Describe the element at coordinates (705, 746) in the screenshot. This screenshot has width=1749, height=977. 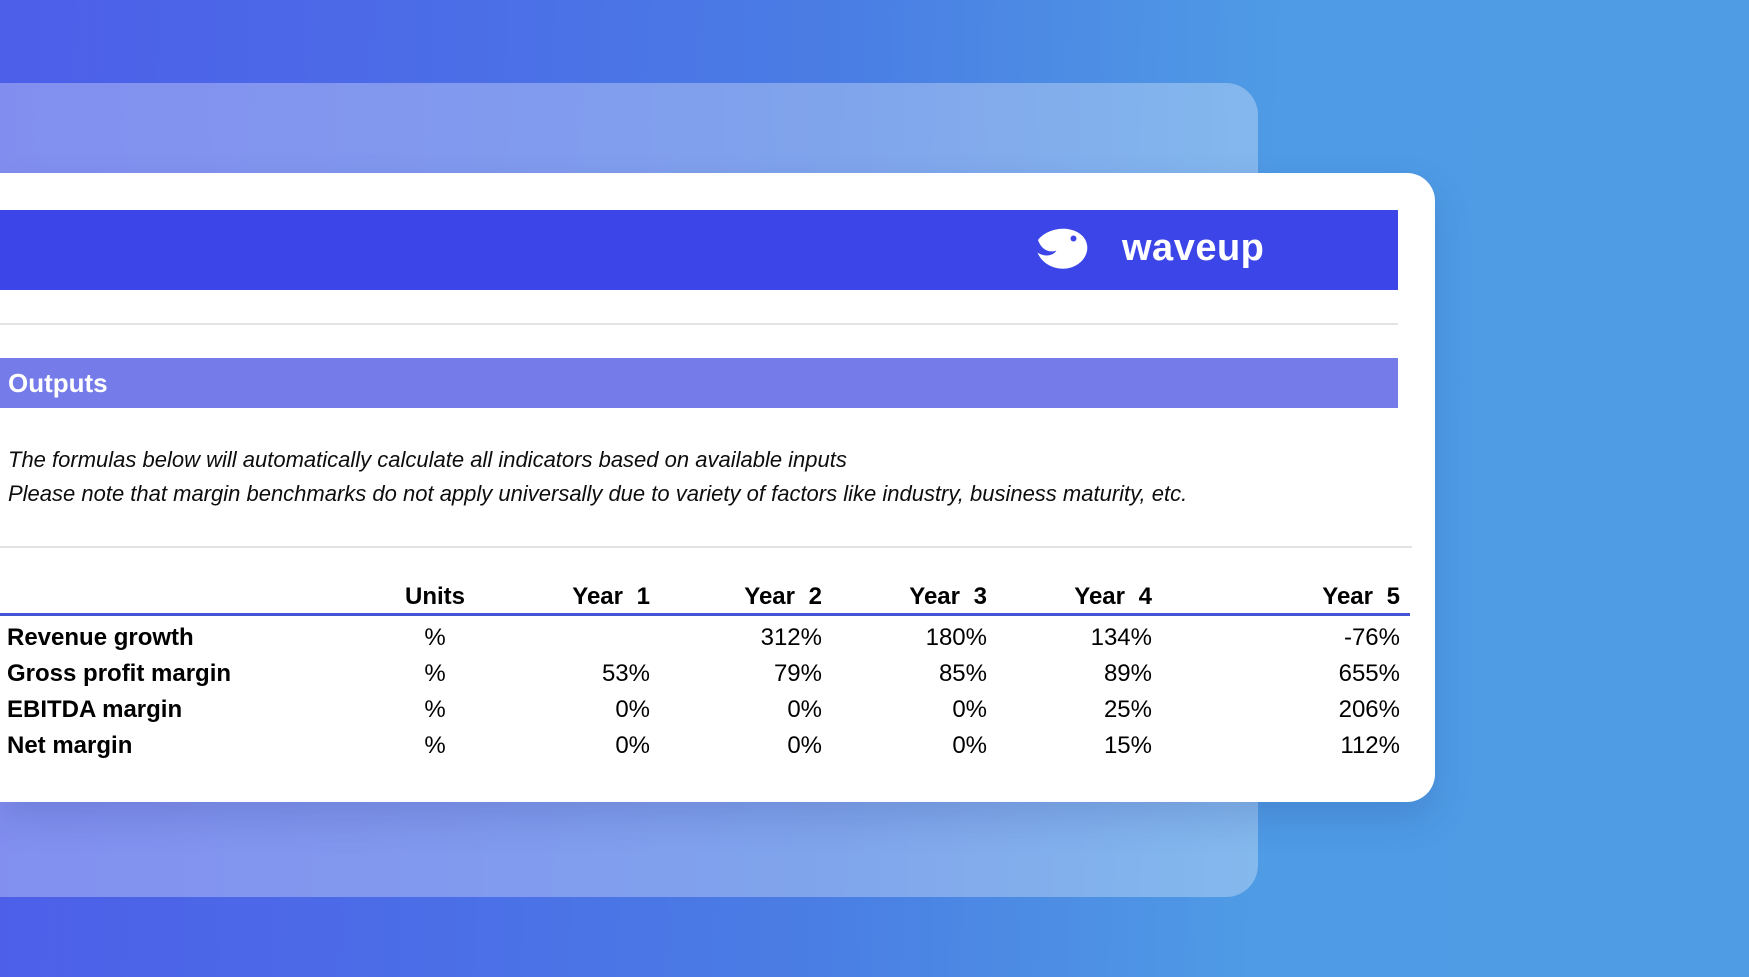
I see `table-row-net-margin: Net margin % 0% 0% 0% 15% 112%` at that location.